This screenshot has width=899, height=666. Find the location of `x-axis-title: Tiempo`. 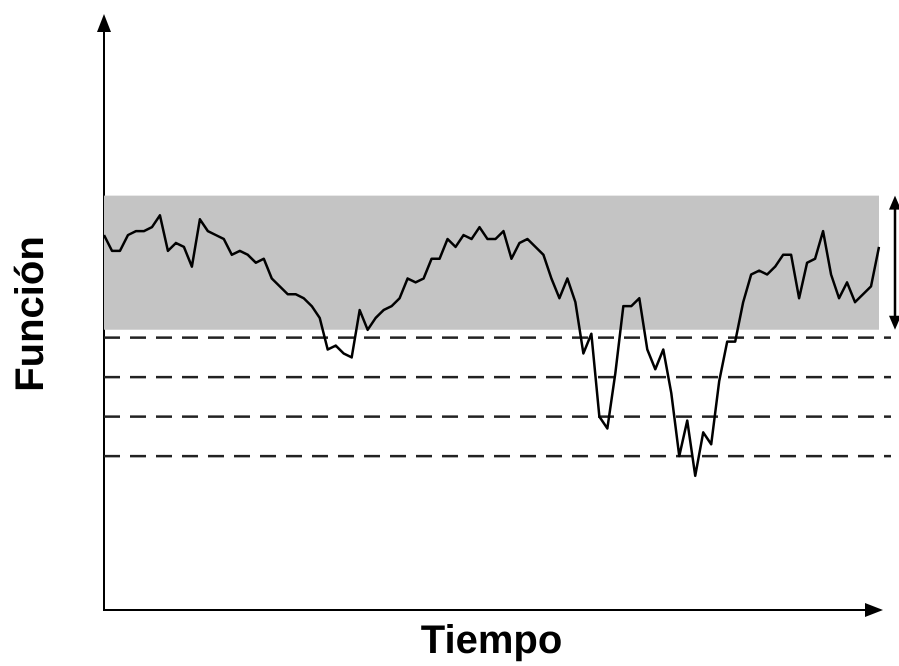

x-axis-title: Tiempo is located at coordinates (491, 640).